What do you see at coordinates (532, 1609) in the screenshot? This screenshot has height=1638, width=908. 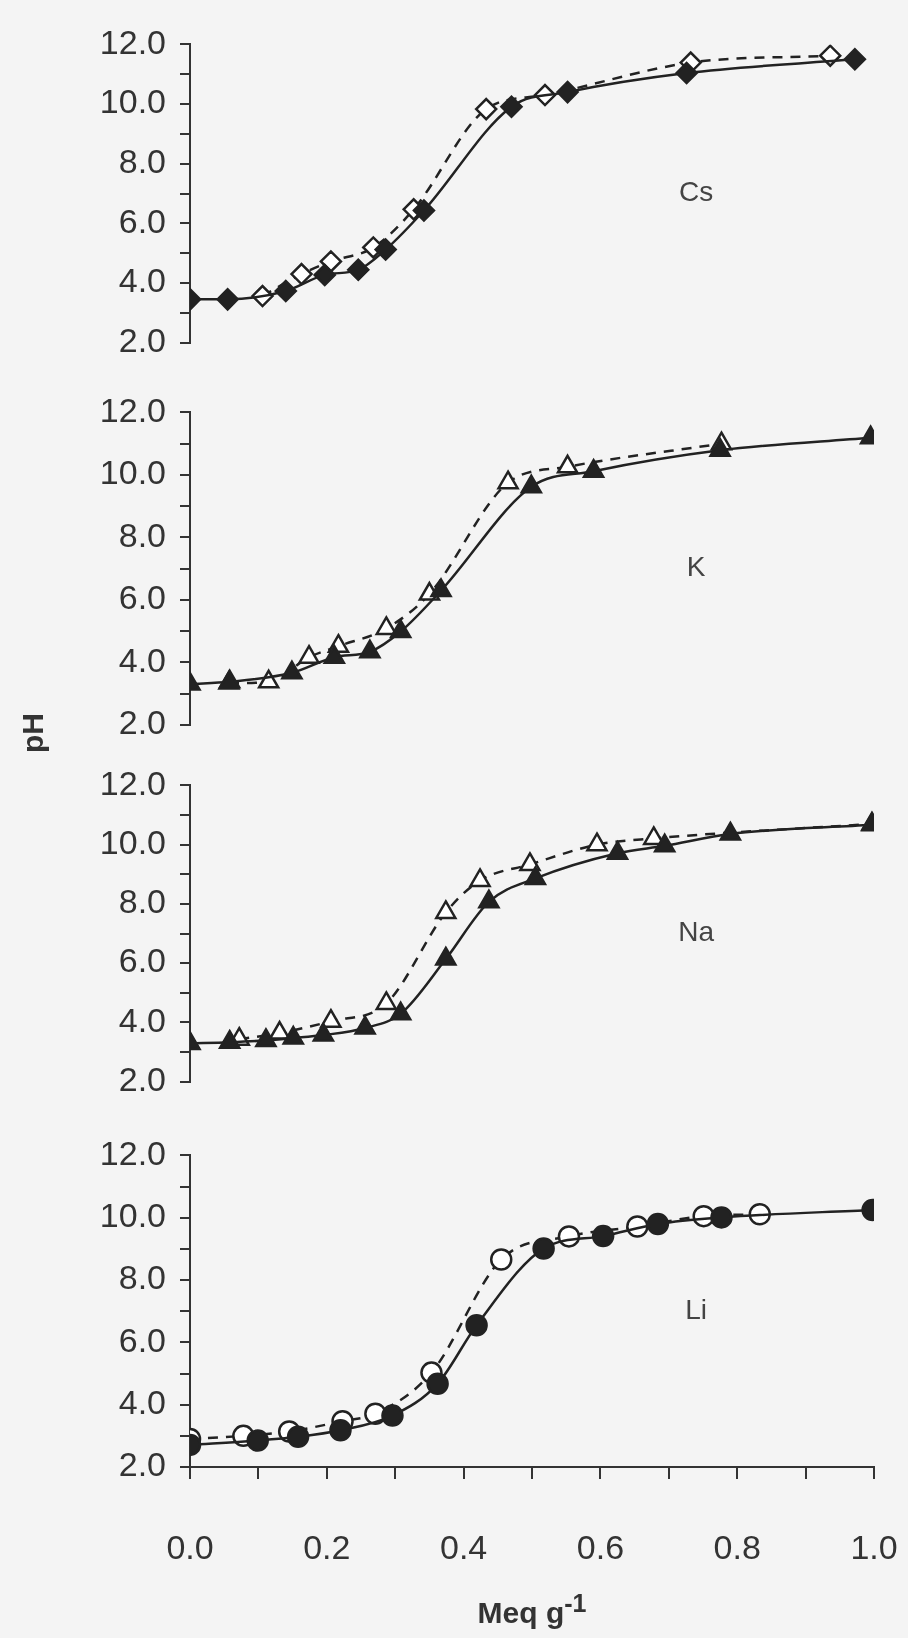 I see `x-axis-title: Meq g$^{-1}$` at bounding box center [532, 1609].